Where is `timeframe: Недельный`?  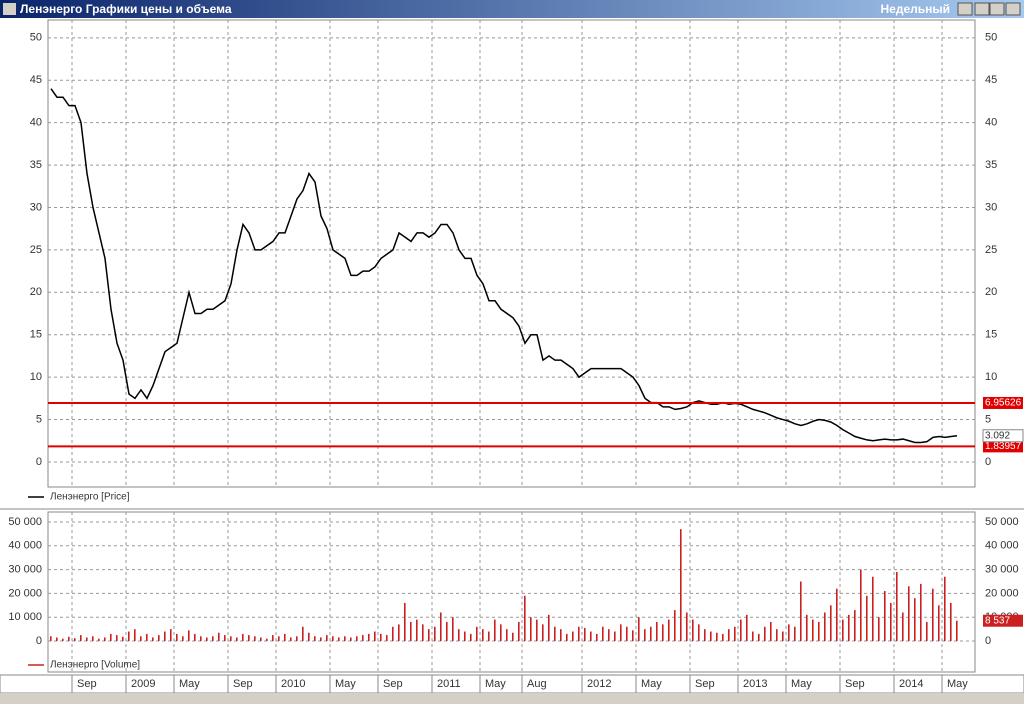 timeframe: Недельный is located at coordinates (915, 9).